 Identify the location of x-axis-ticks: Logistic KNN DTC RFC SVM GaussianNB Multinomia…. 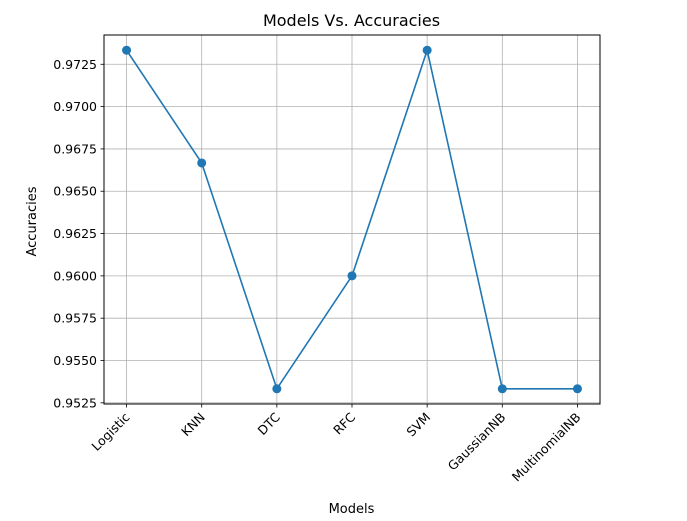
(336, 444).